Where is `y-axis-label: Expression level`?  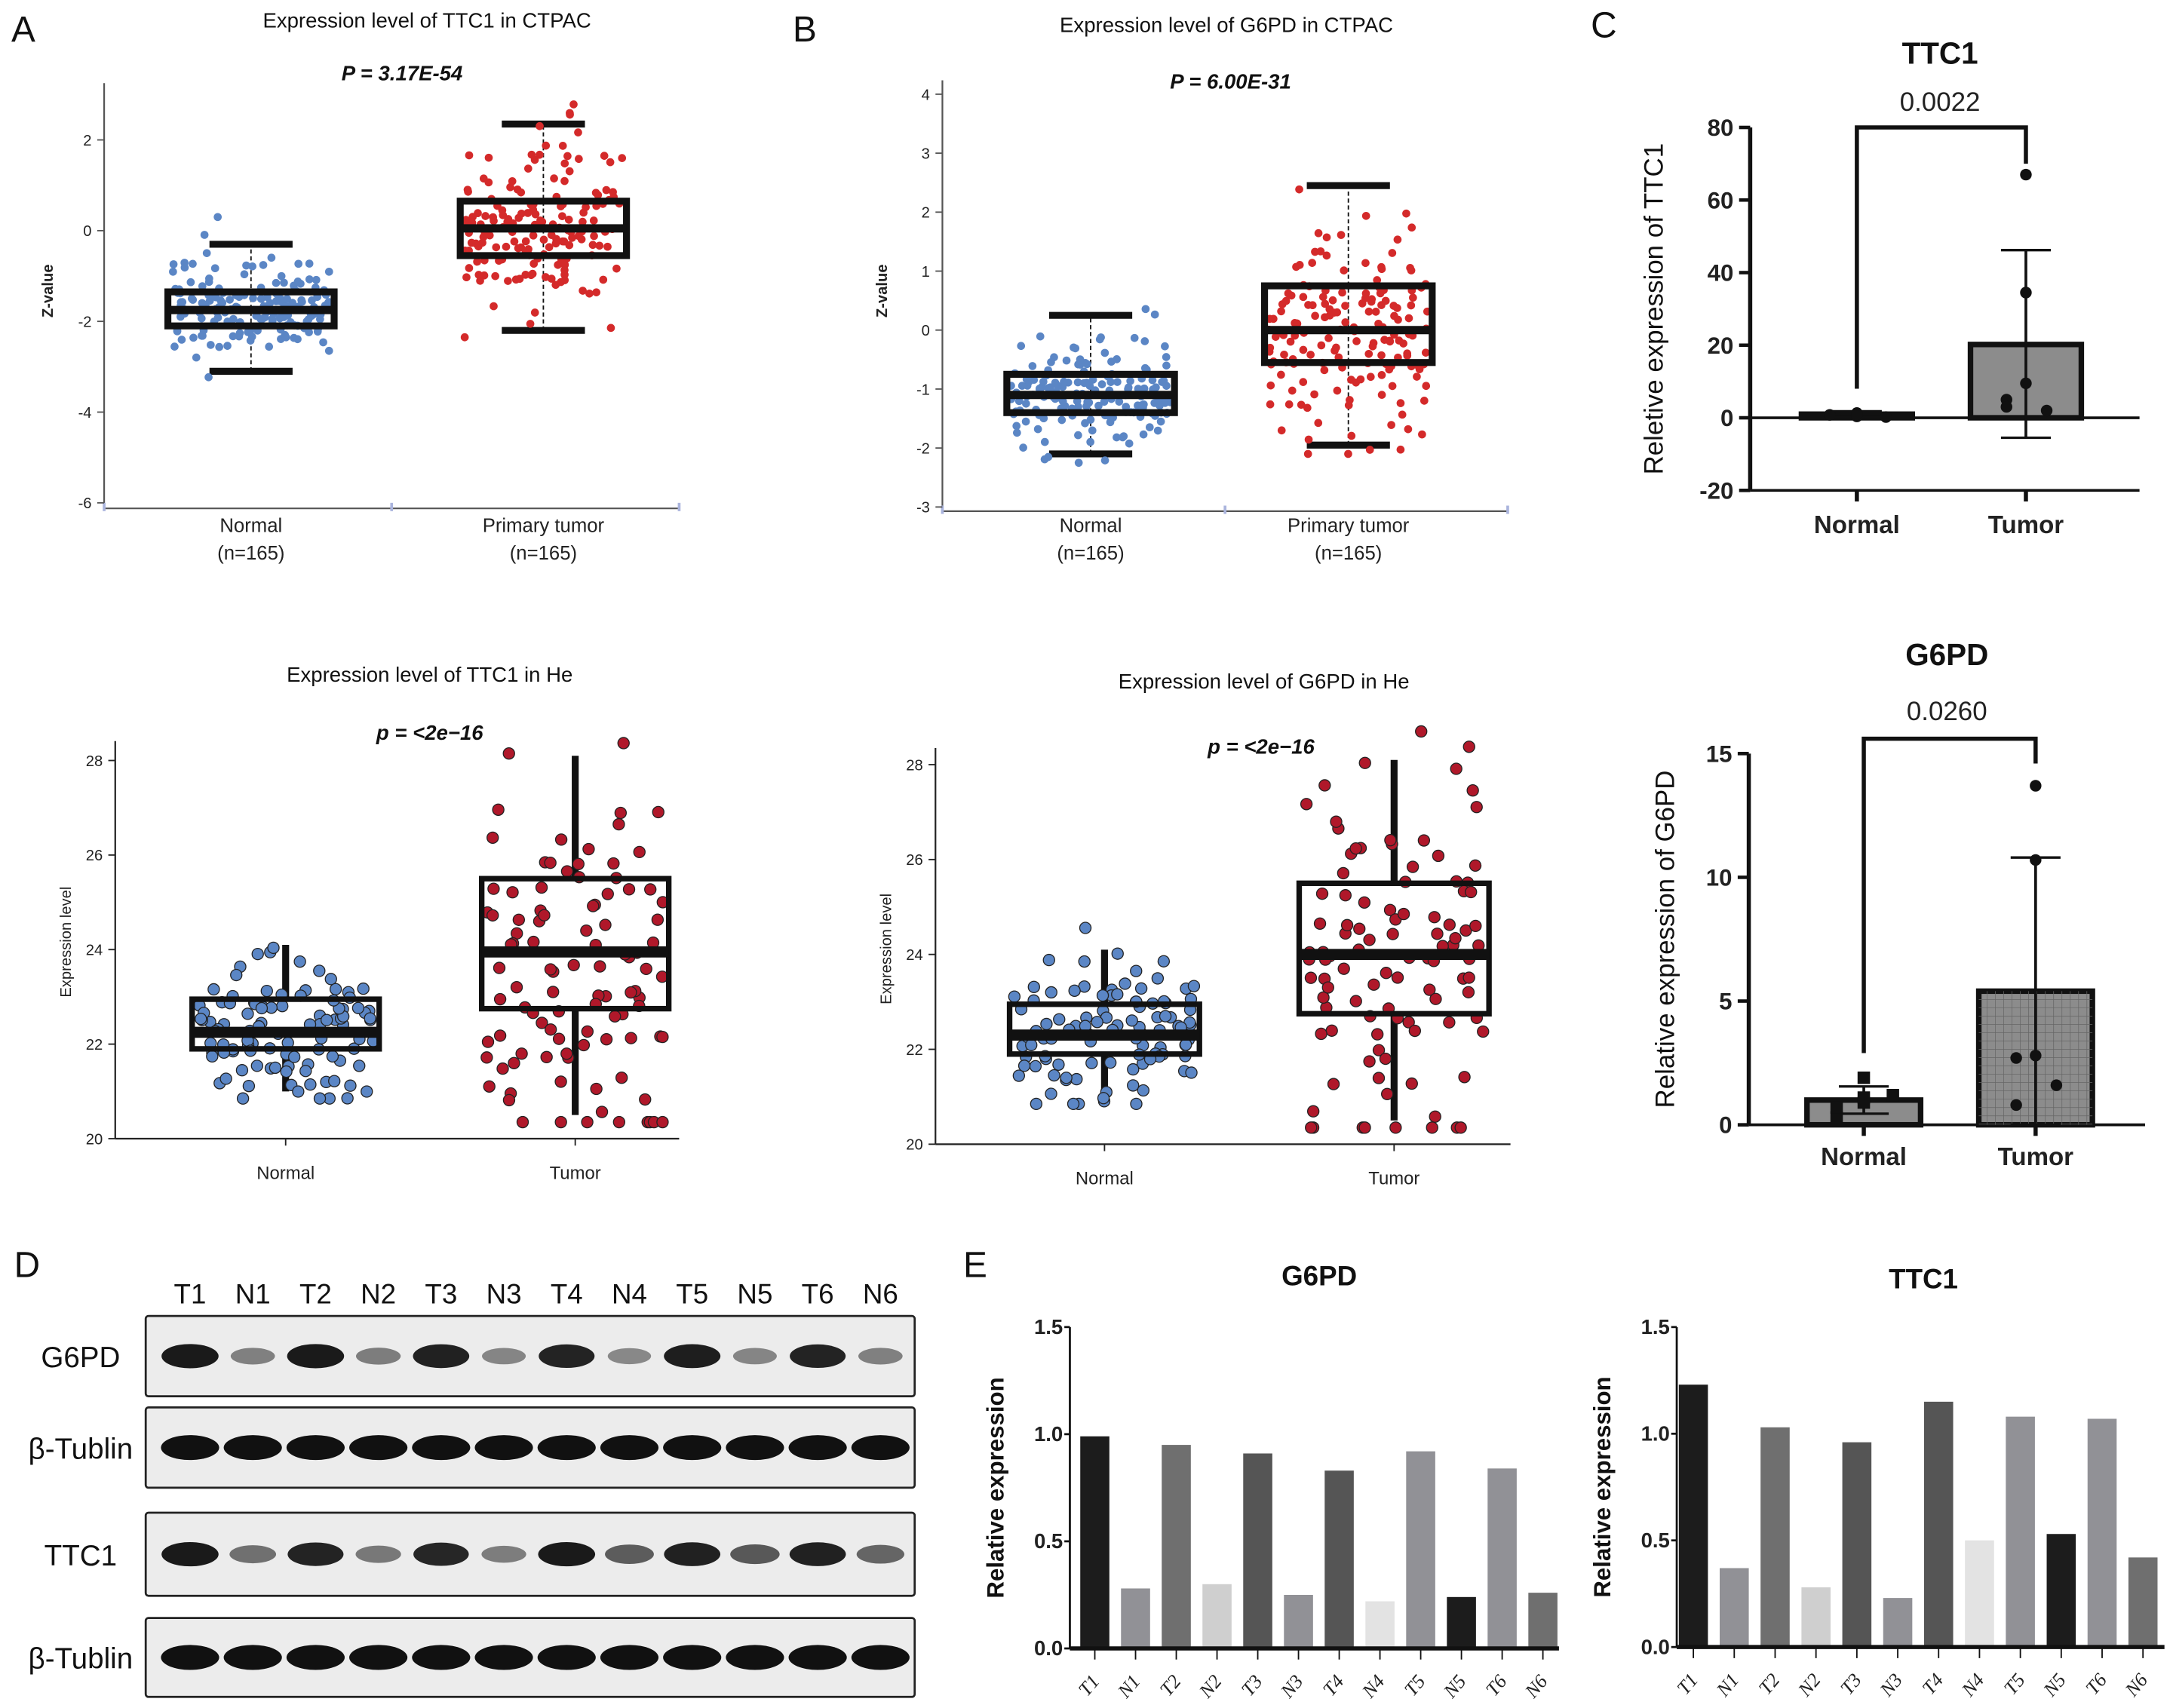
y-axis-label: Expression level is located at coordinates (66, 942).